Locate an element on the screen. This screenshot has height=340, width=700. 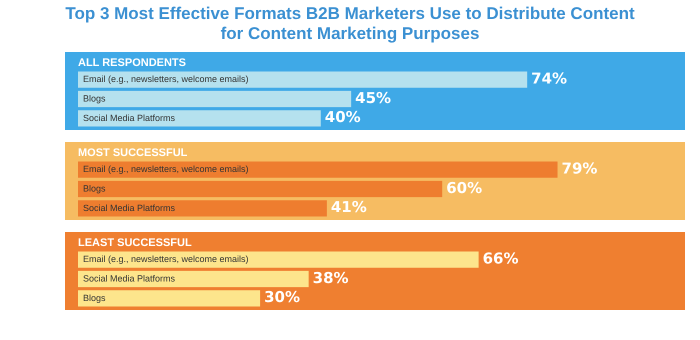
chart-subtitle: ALL RESPONDENTS is located at coordinates (132, 63).